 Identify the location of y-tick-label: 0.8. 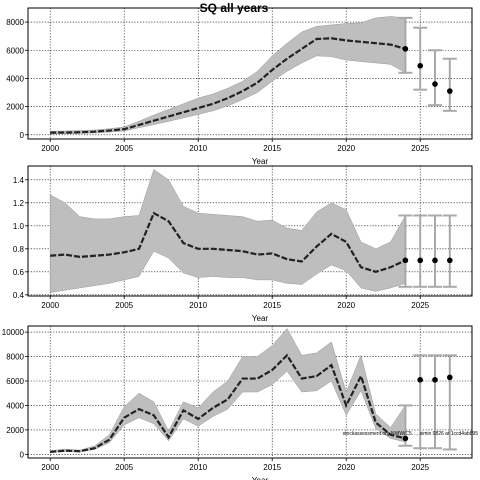
(19, 249).